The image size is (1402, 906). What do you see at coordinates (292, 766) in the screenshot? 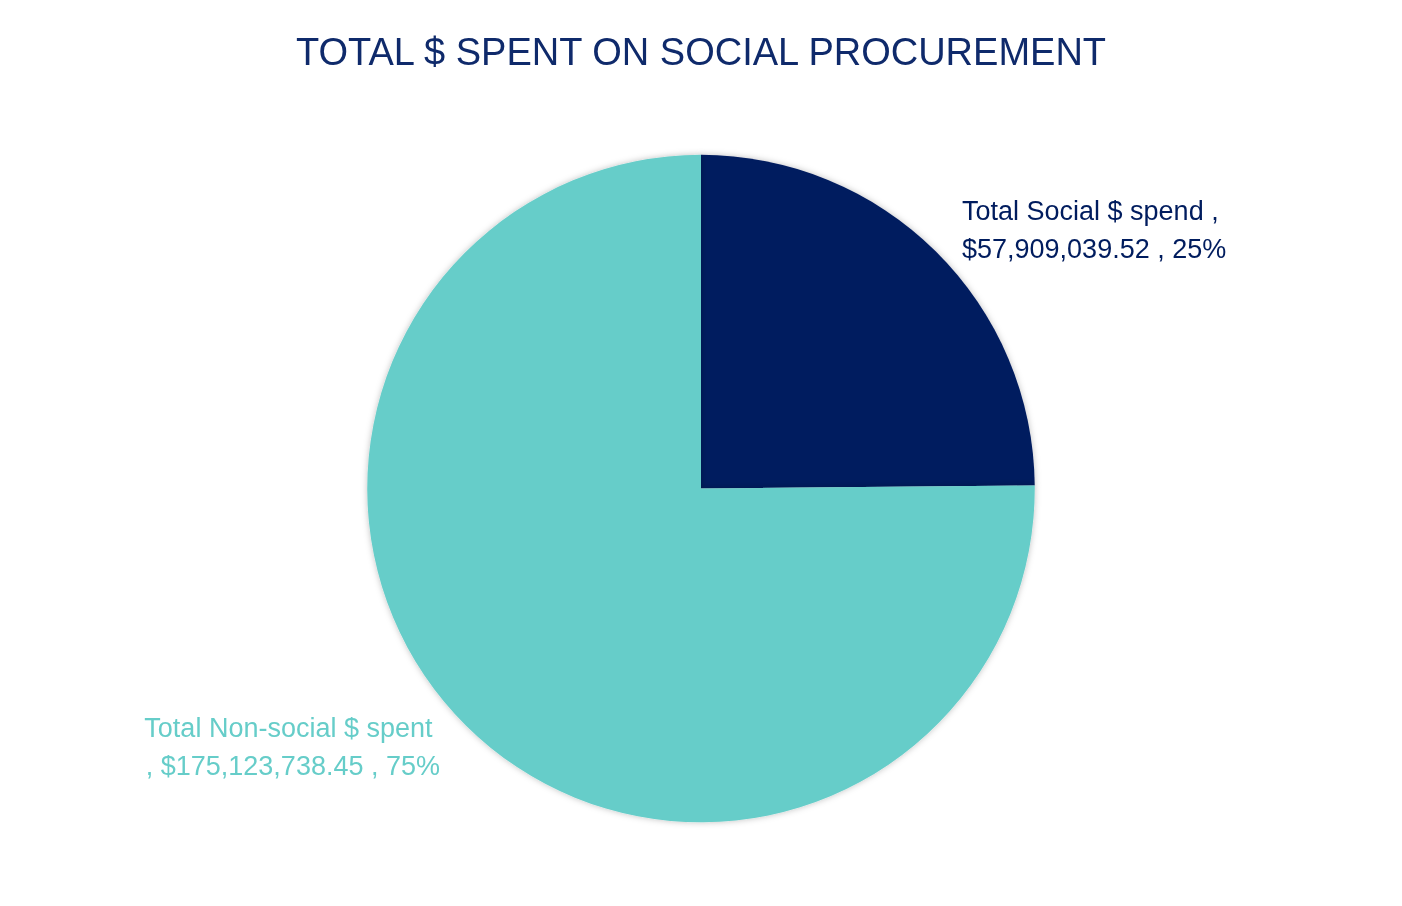
I see `data-label: , $175,123,738.45 , 75%` at bounding box center [292, 766].